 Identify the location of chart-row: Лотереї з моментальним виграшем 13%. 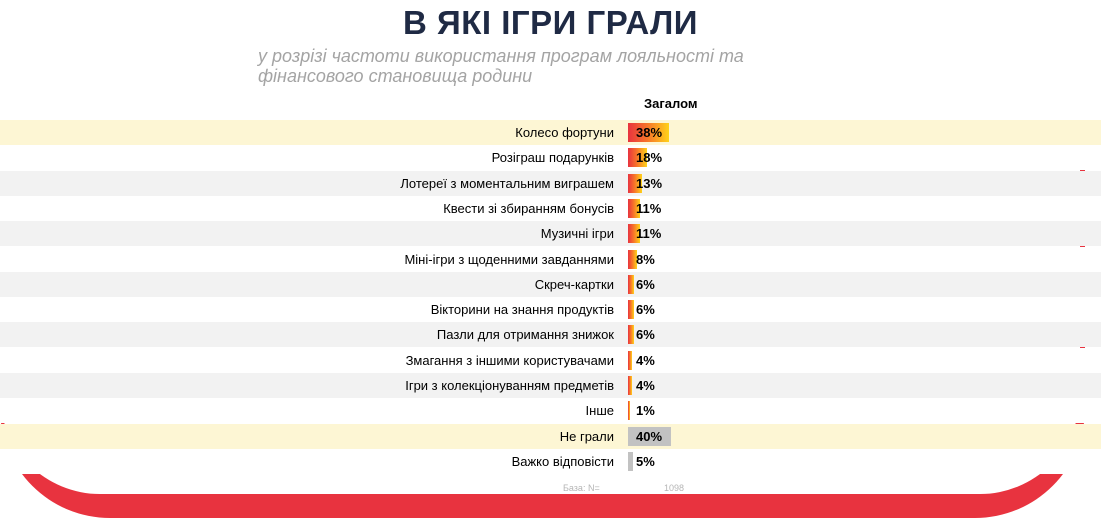
(550, 183).